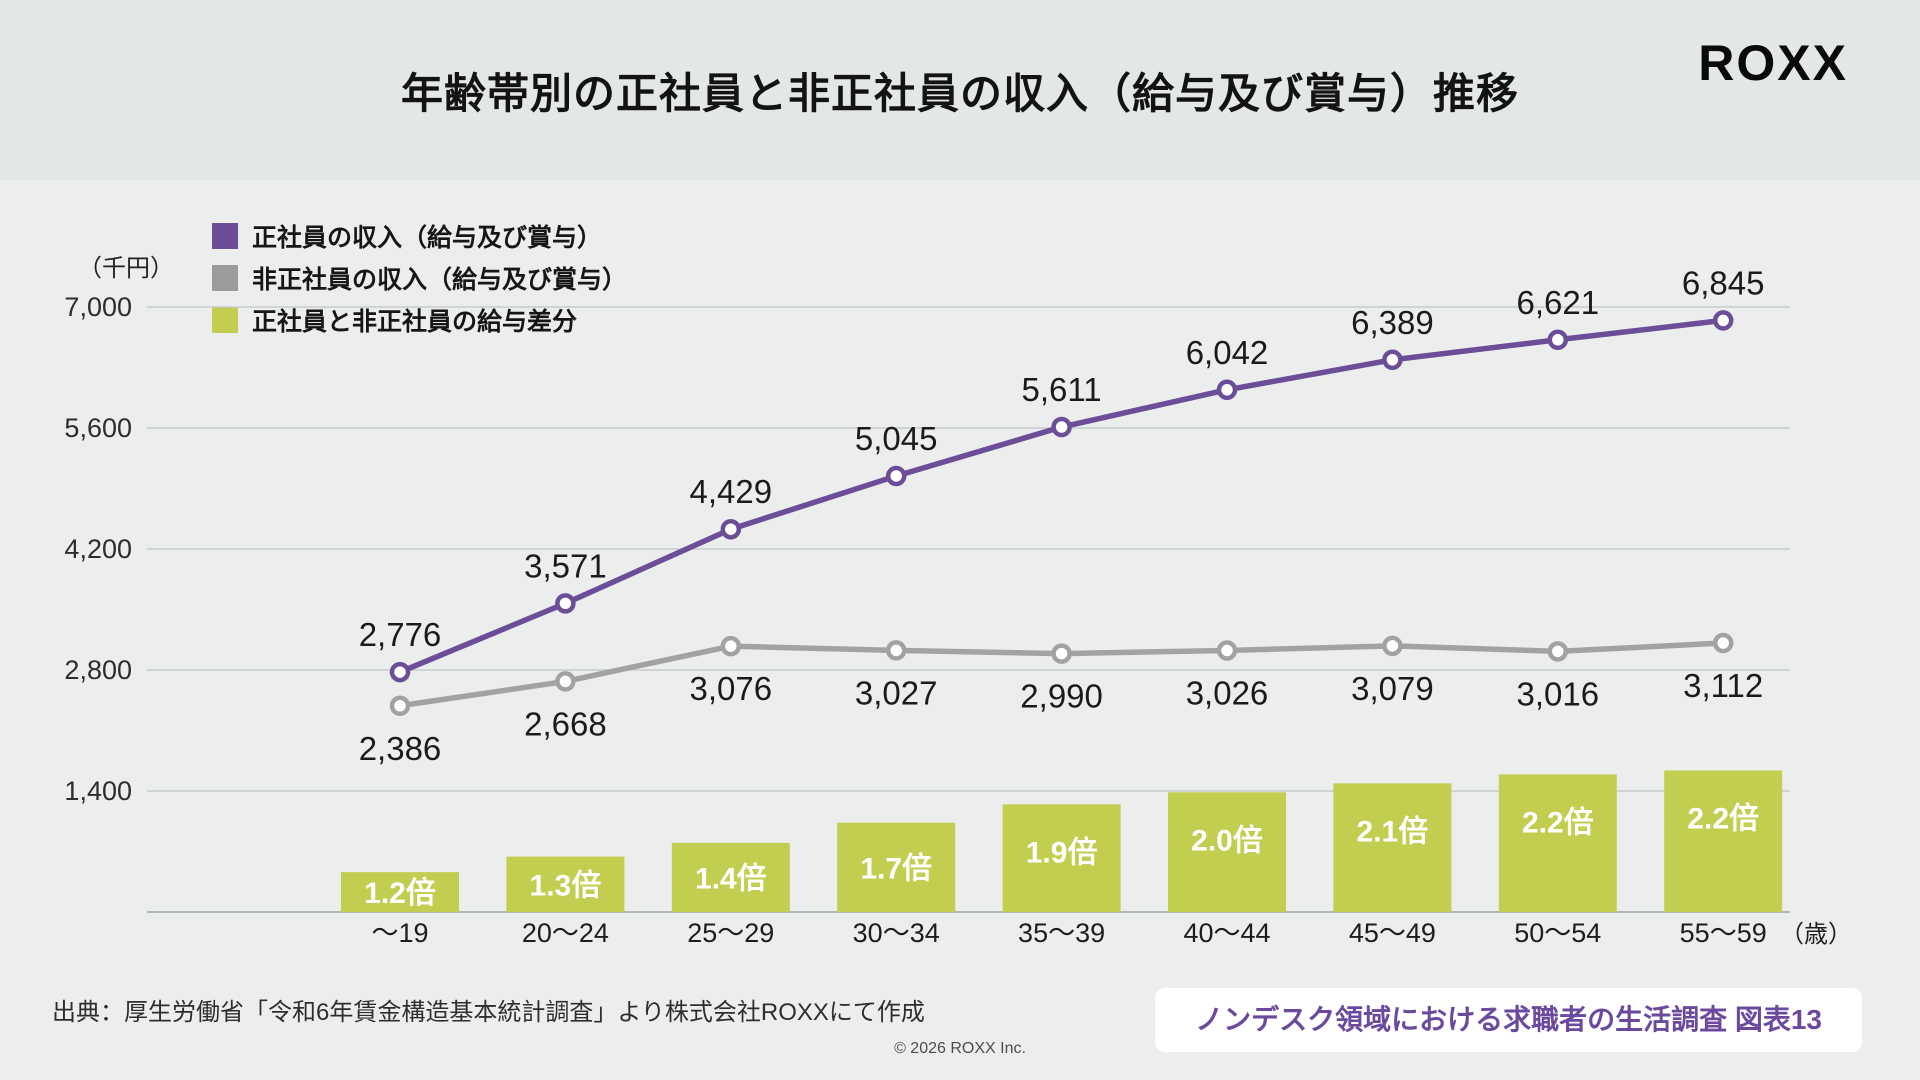  What do you see at coordinates (1392, 933) in the screenshot?
I see `x-category-label: 45～49` at bounding box center [1392, 933].